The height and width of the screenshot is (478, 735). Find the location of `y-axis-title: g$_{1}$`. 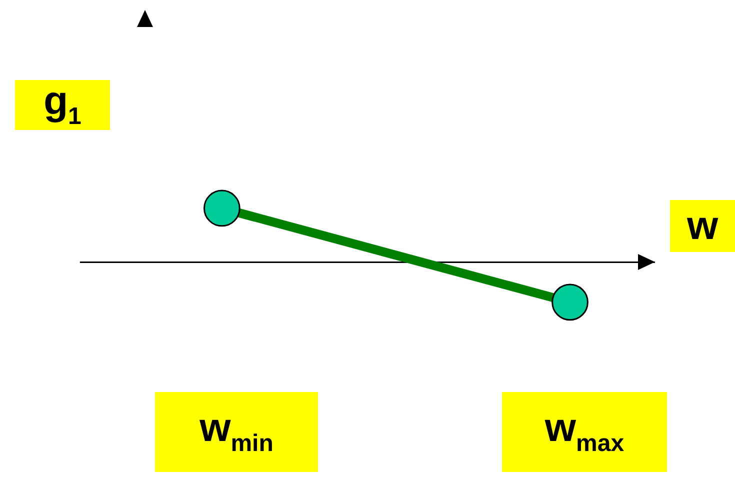

y-axis-title: g$_{1}$ is located at coordinates (63, 105).